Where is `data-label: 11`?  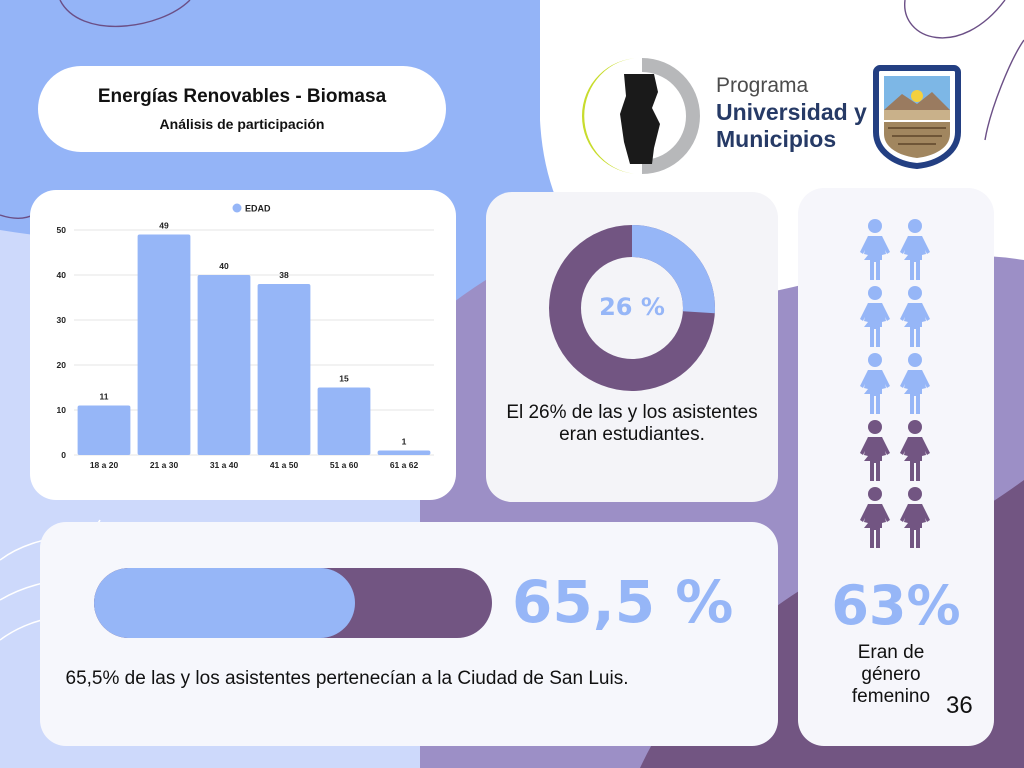 data-label: 11 is located at coordinates (104, 397).